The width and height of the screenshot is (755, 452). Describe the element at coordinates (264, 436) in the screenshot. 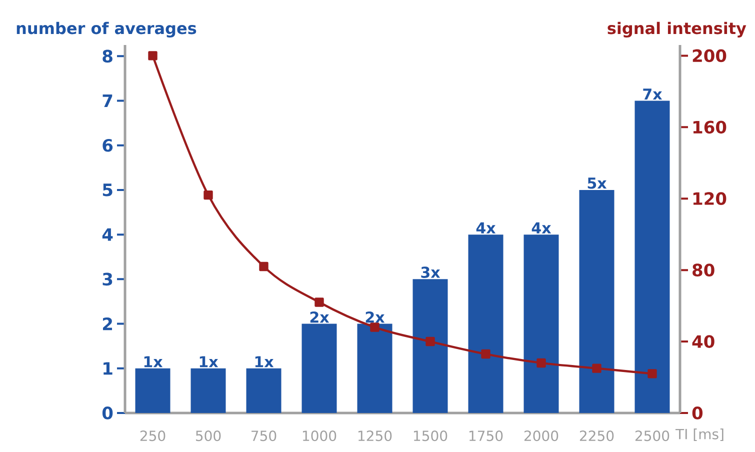

I see `x-tick-label: 750` at that location.